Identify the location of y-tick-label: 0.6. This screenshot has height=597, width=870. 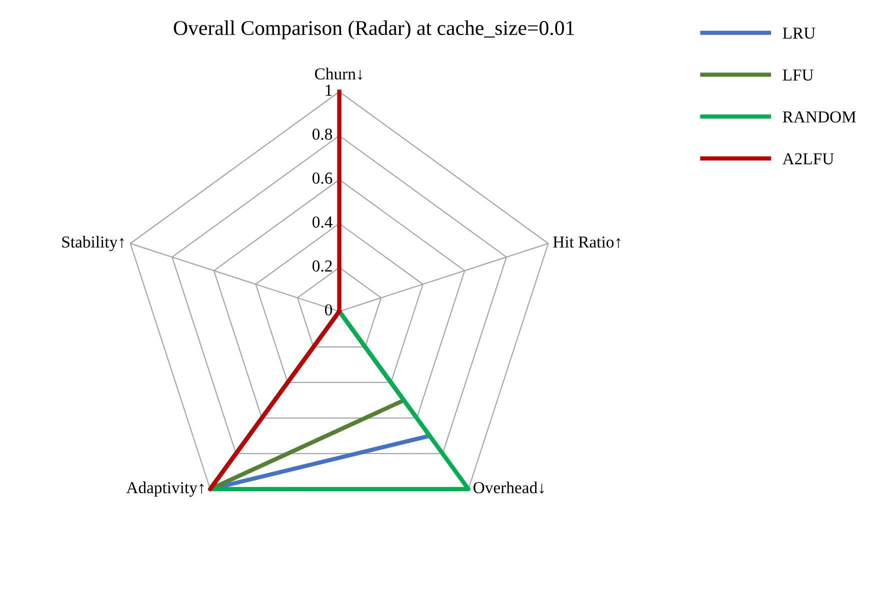
(322, 178).